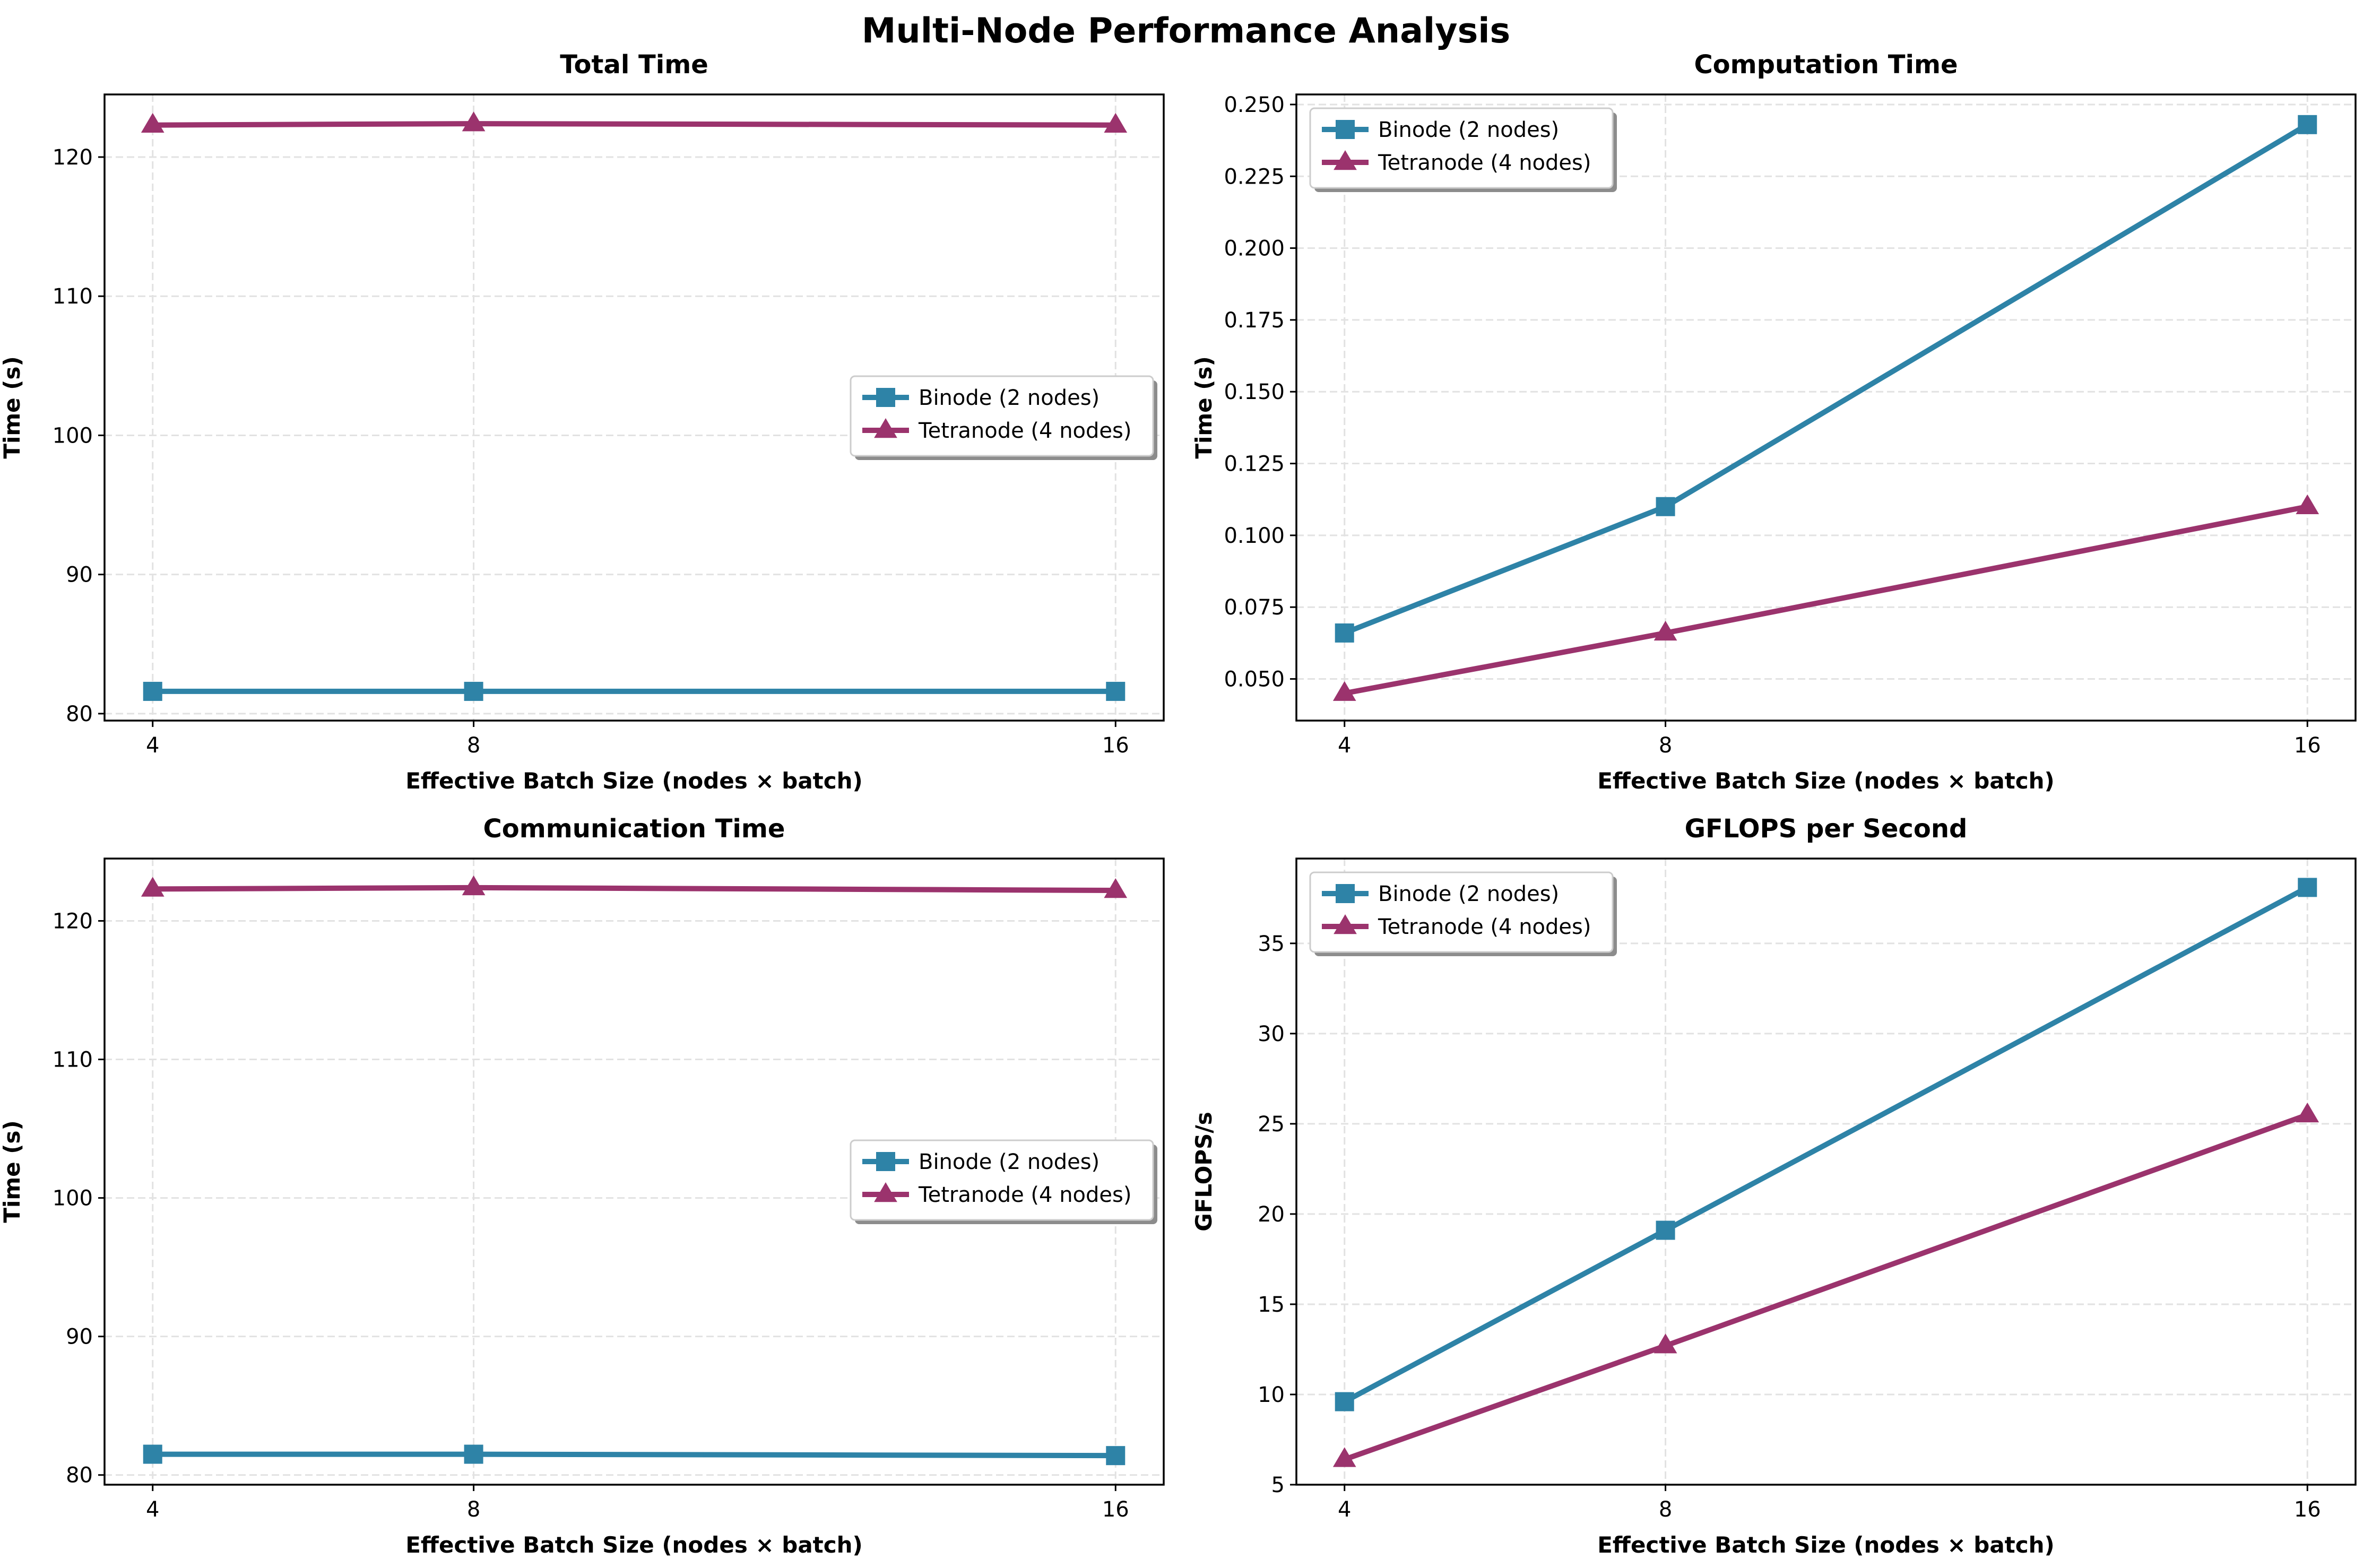 This screenshot has height=1568, width=2372. Describe the element at coordinates (79, 714) in the screenshot. I see `y-tick-label: 80` at that location.